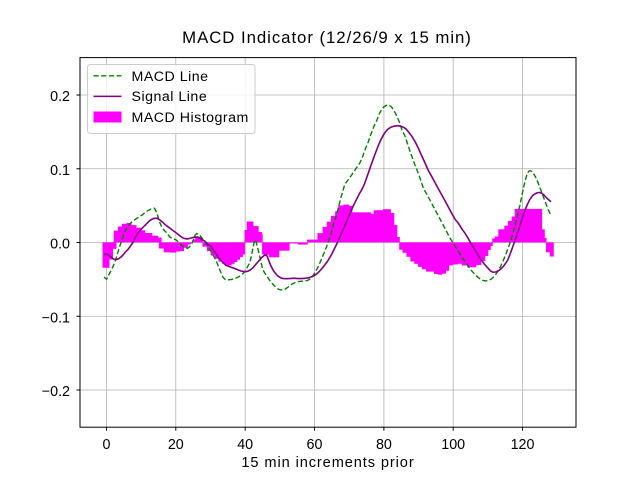 The height and width of the screenshot is (480, 640). What do you see at coordinates (60, 245) in the screenshot?
I see `svg-text: 0.0` at bounding box center [60, 245].